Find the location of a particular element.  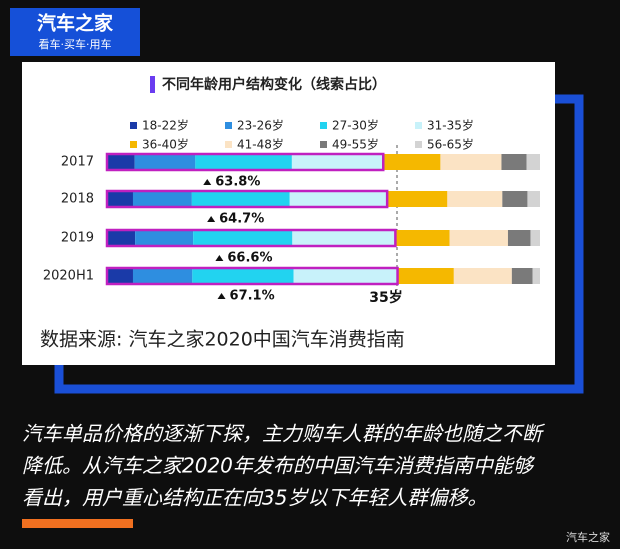

share-label: 64.7% is located at coordinates (241, 219).